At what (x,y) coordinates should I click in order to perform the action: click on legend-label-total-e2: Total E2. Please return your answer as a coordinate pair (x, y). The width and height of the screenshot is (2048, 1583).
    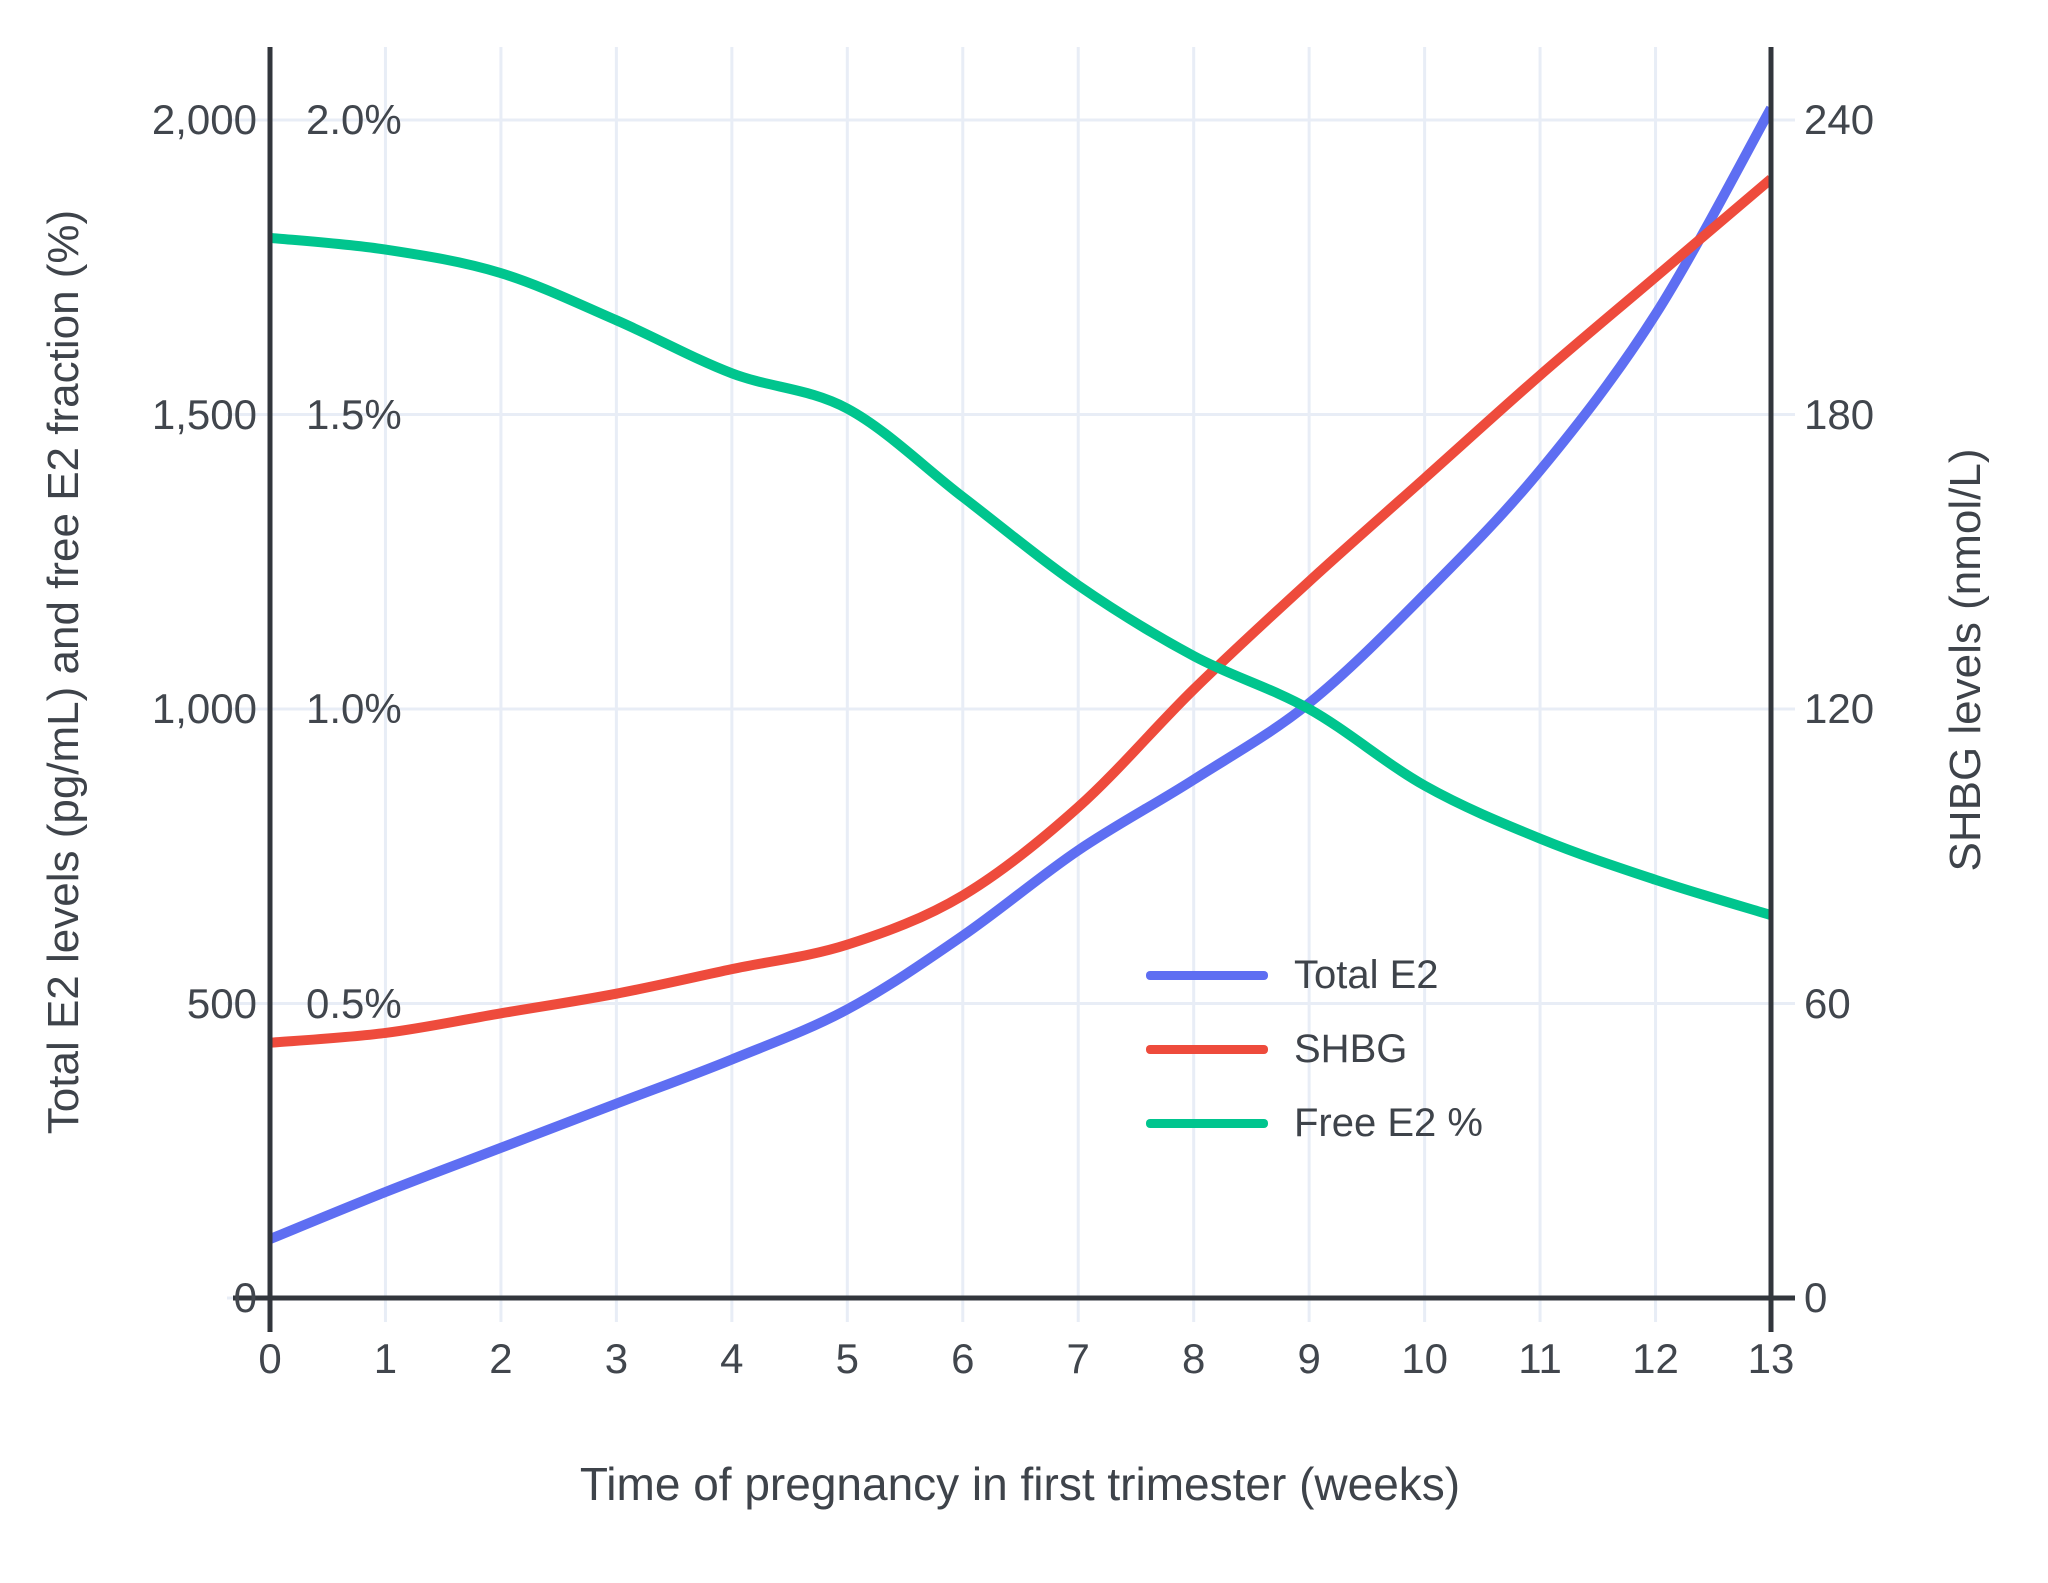
    Looking at the image, I should click on (1366, 974).